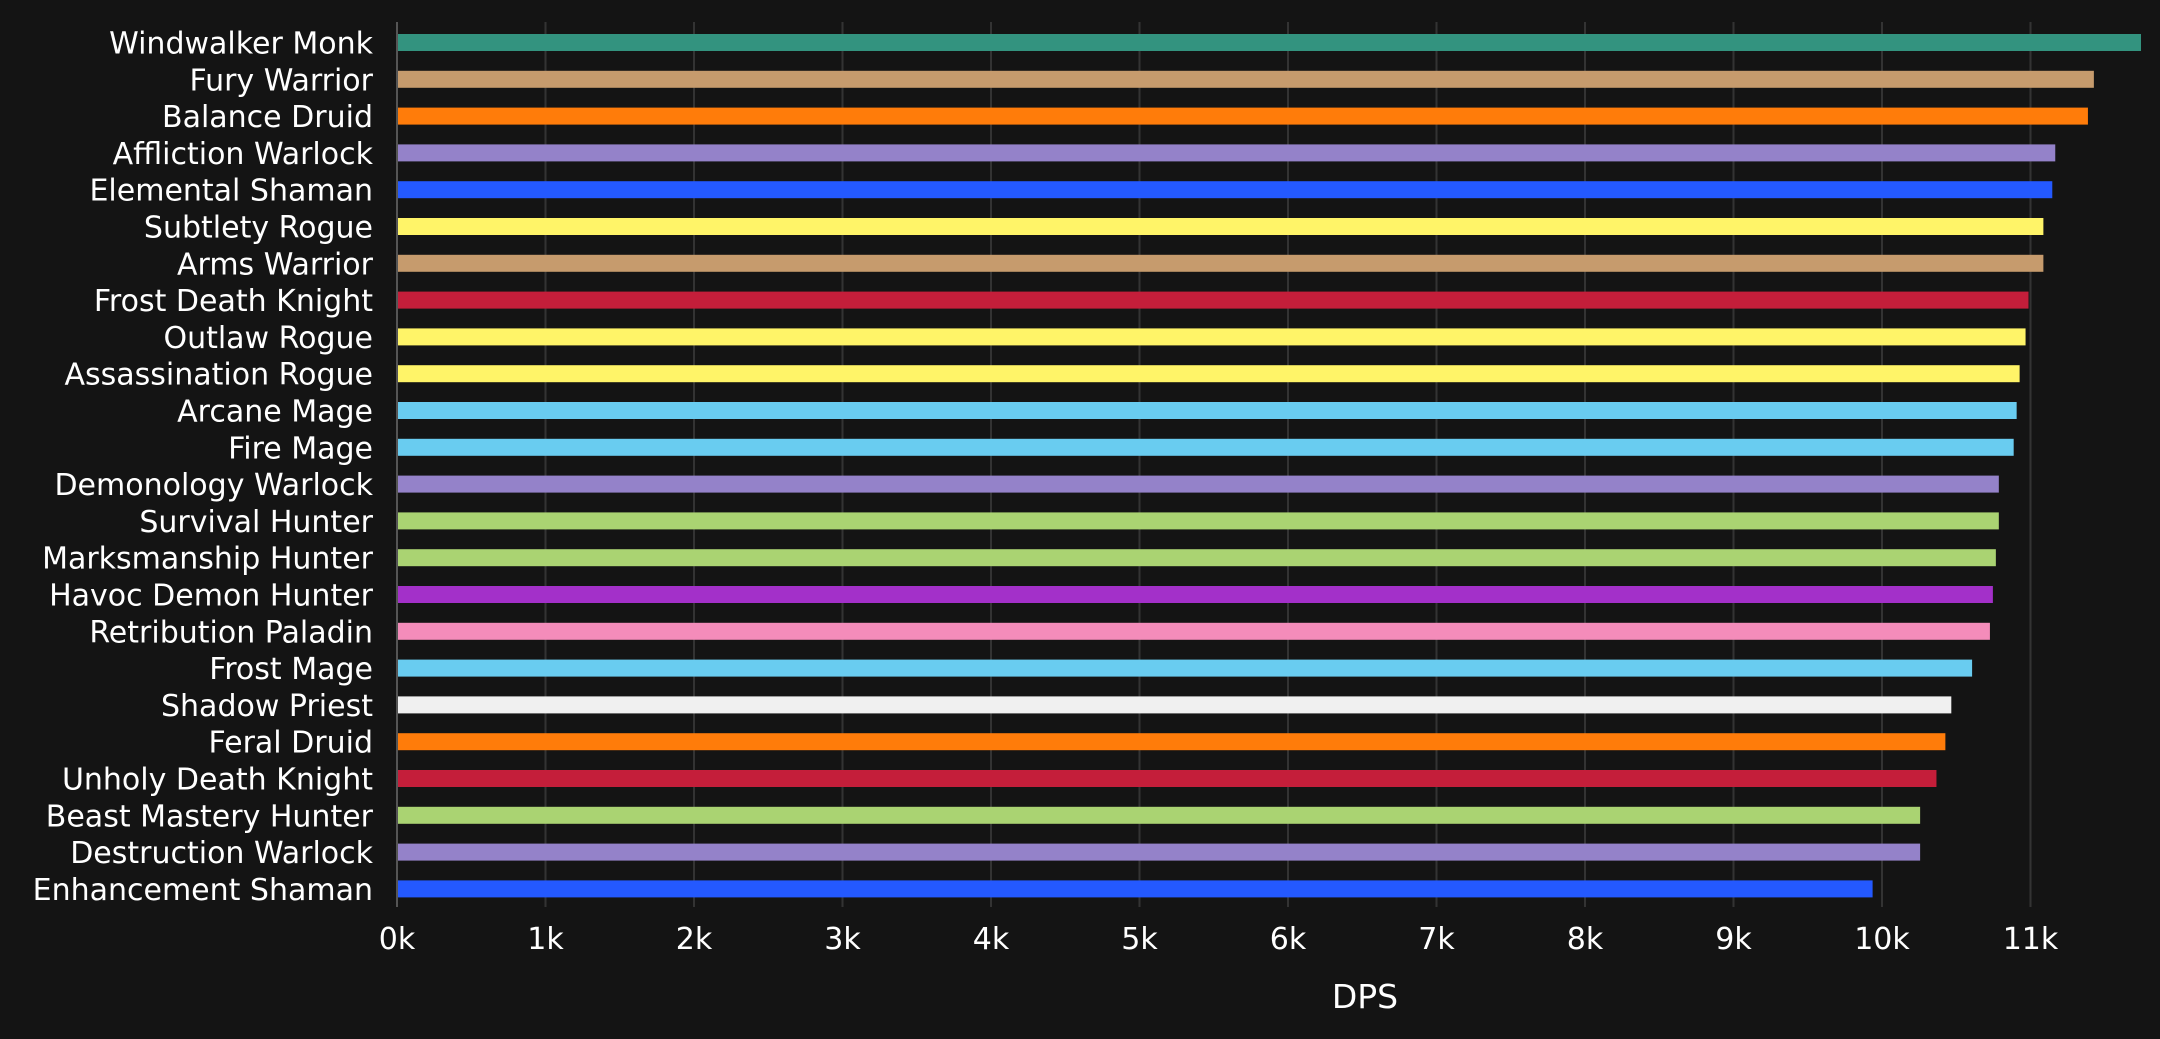  Describe the element at coordinates (1167, 778) in the screenshot. I see `bar-unholy-death-knight` at that location.